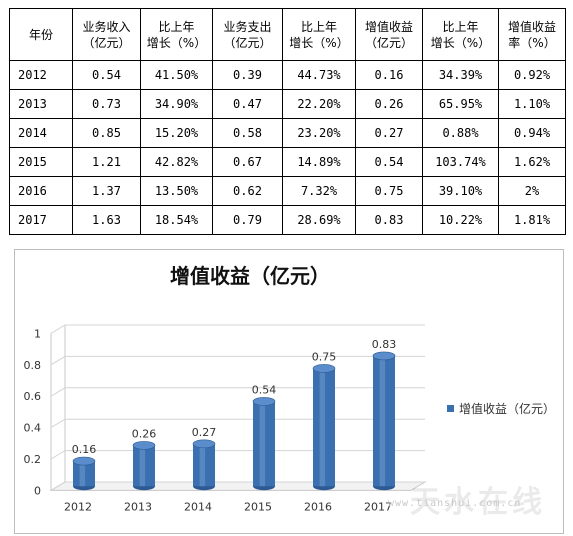 The image size is (573, 536). Describe the element at coordinates (176, 133) in the screenshot. I see `value-cell: 15.20%` at that location.